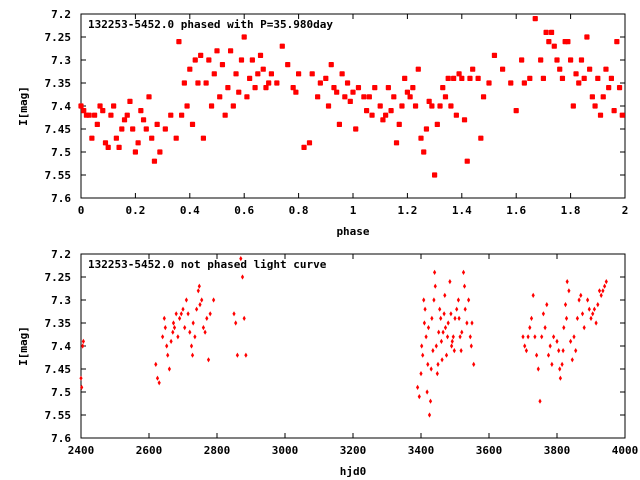  What do you see at coordinates (61, 438) in the screenshot?
I see `unphased-y-tick-label: 7.6` at bounding box center [61, 438].